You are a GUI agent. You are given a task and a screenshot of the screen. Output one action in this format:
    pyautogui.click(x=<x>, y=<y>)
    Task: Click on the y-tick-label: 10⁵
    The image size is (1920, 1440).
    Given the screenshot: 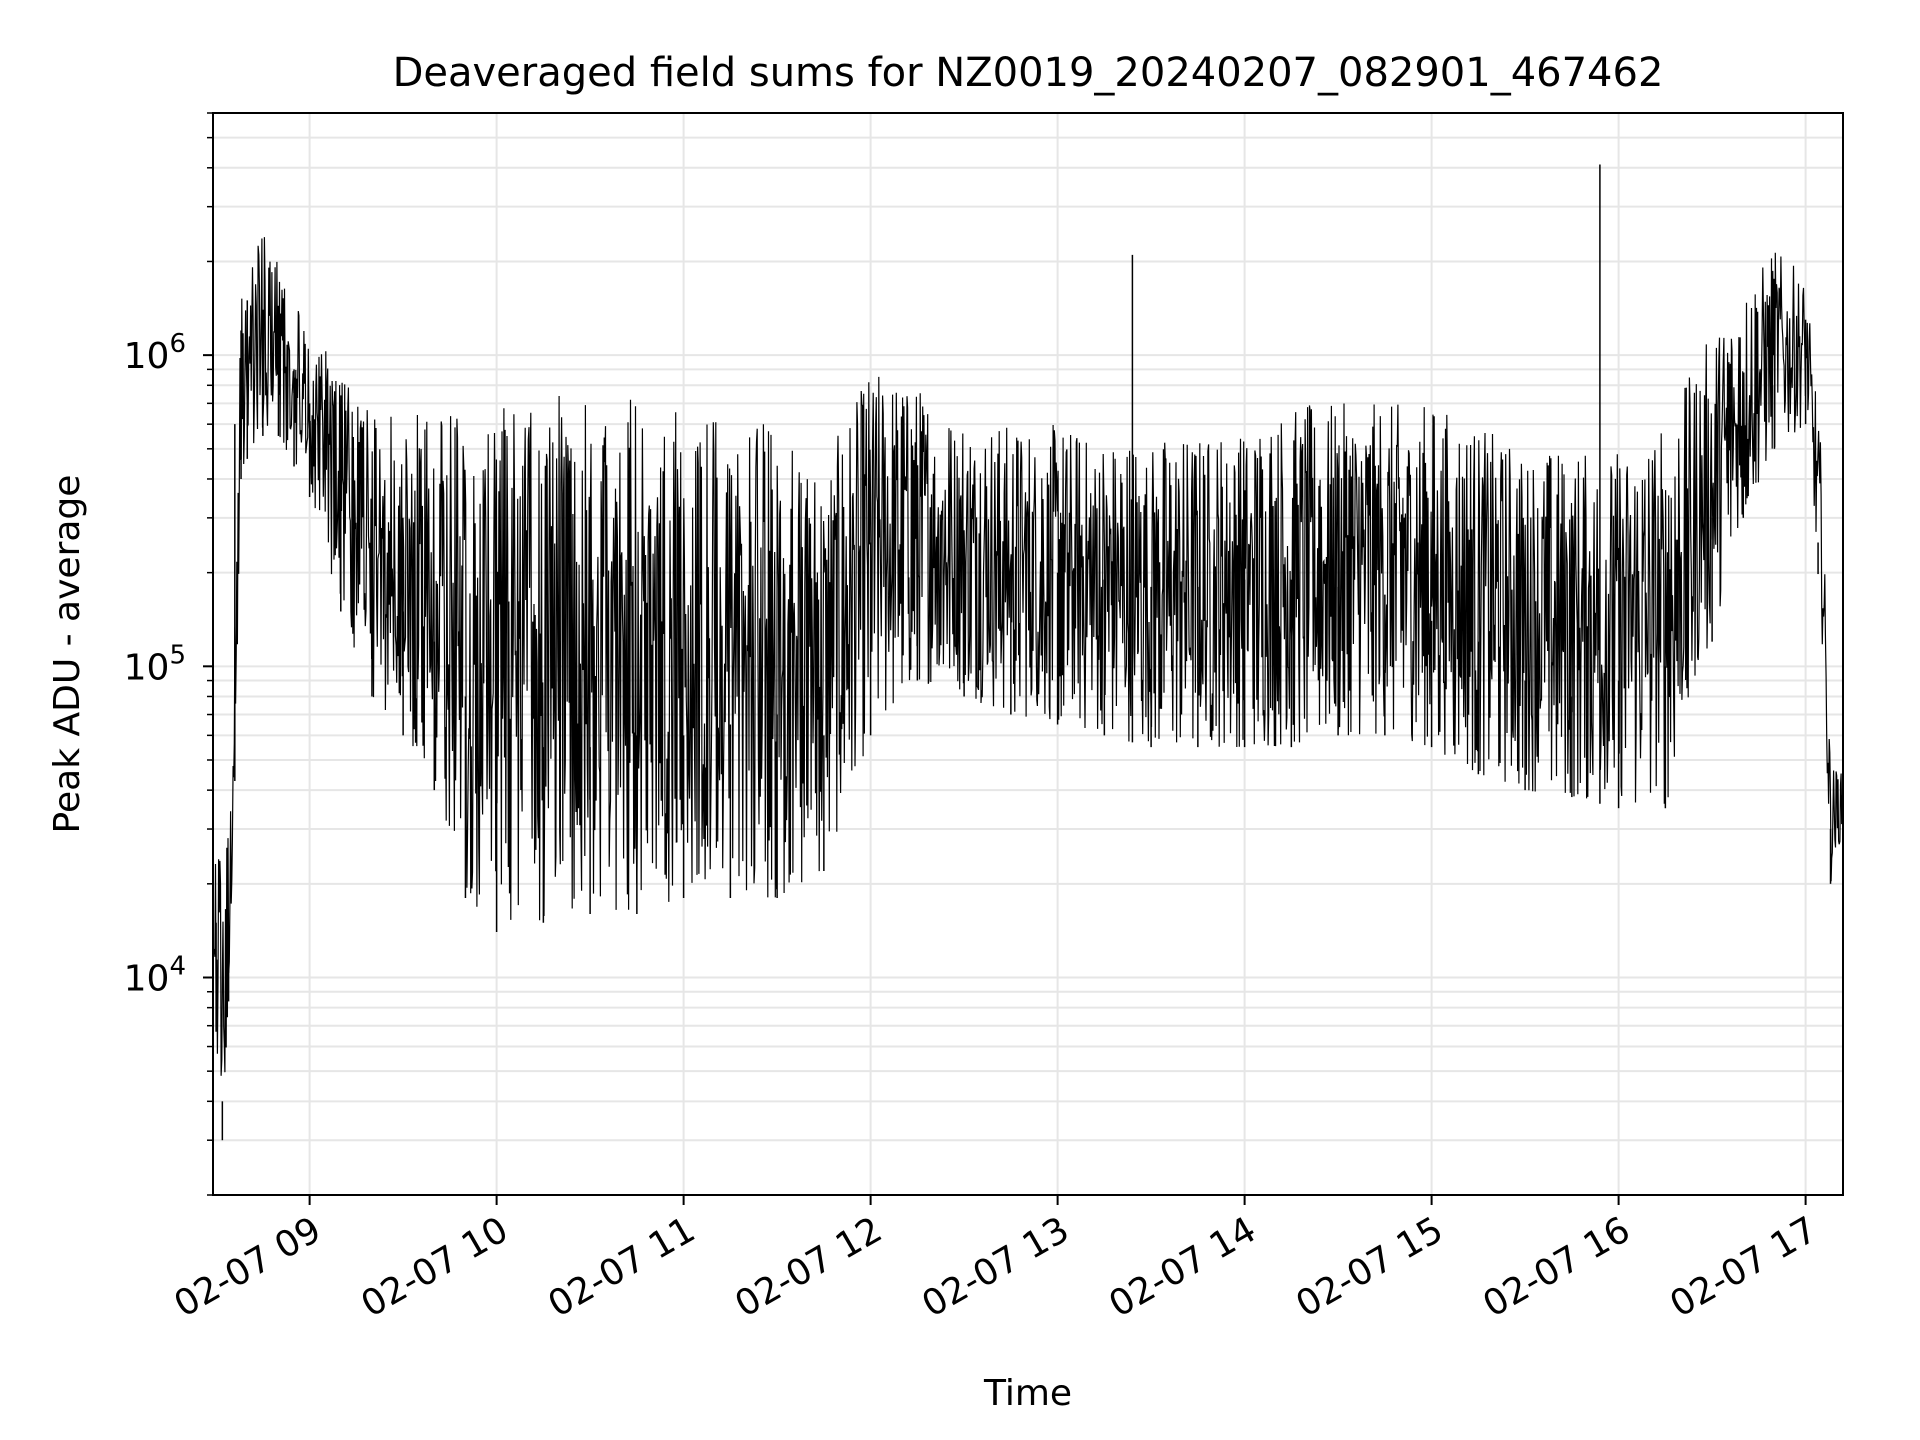 What is the action you would take?
    pyautogui.click(x=155, y=664)
    